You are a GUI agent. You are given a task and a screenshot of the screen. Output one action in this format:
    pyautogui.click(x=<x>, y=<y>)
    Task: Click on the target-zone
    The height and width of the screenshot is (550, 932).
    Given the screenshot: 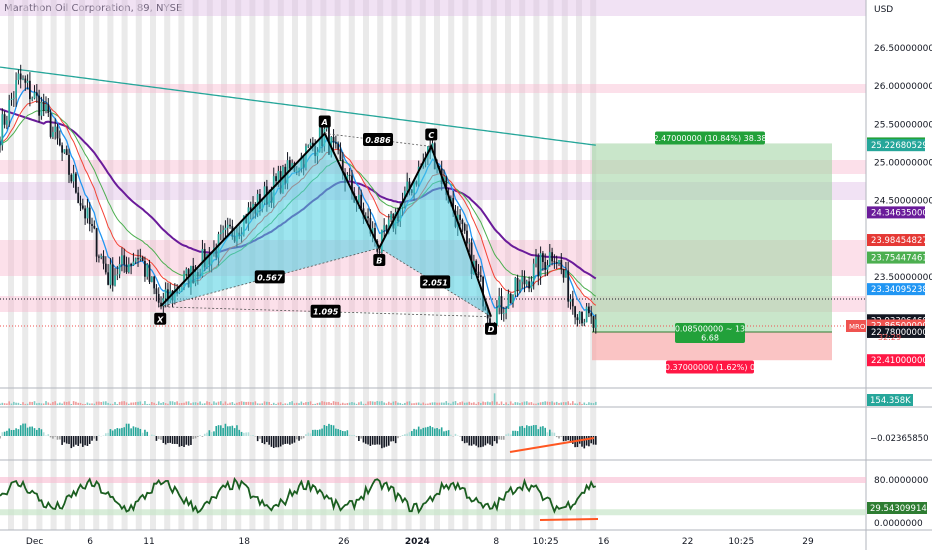 What is the action you would take?
    pyautogui.click(x=712, y=237)
    